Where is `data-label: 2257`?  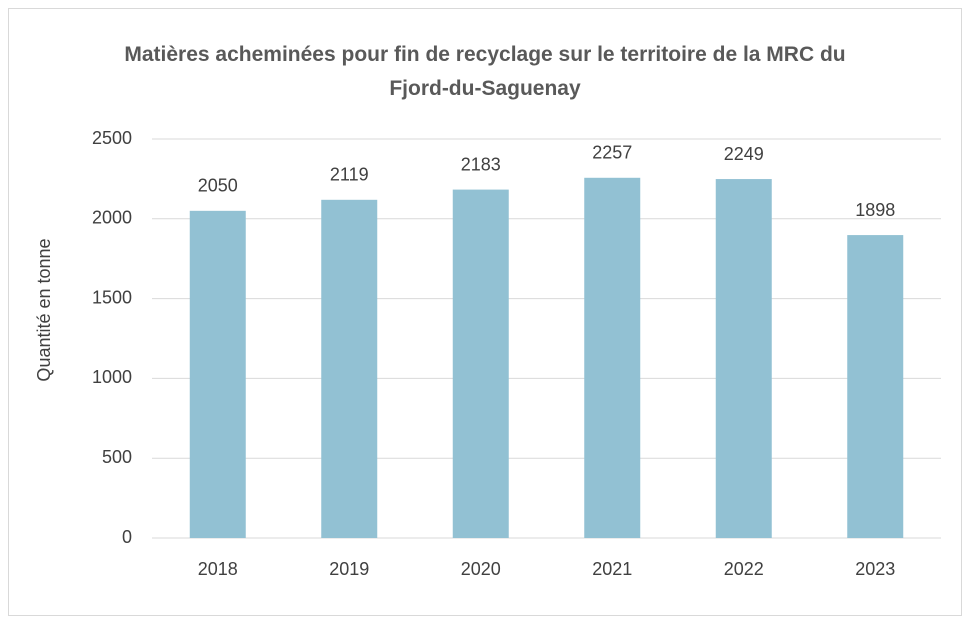
data-label: 2257 is located at coordinates (612, 153).